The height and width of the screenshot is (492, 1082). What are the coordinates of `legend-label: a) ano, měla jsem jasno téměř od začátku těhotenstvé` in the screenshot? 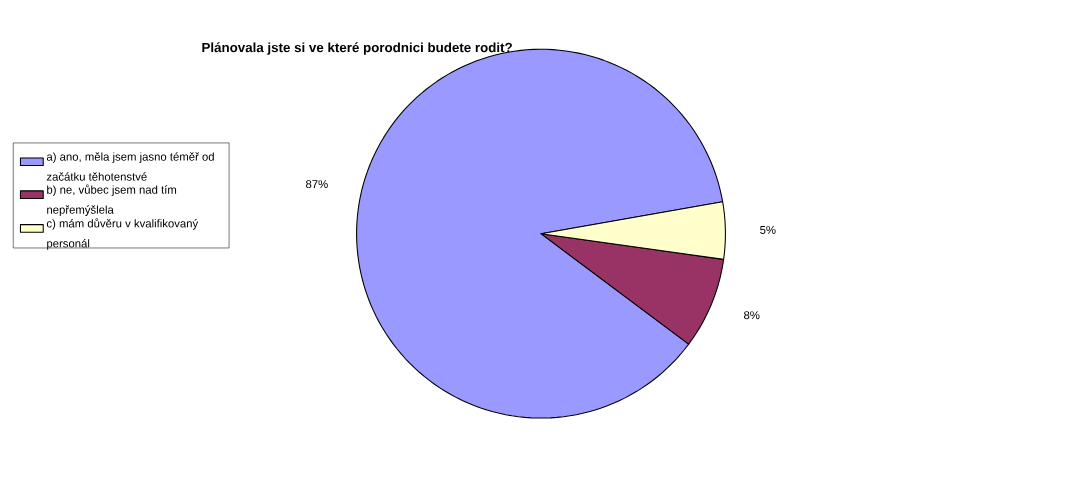 It's located at (130, 166).